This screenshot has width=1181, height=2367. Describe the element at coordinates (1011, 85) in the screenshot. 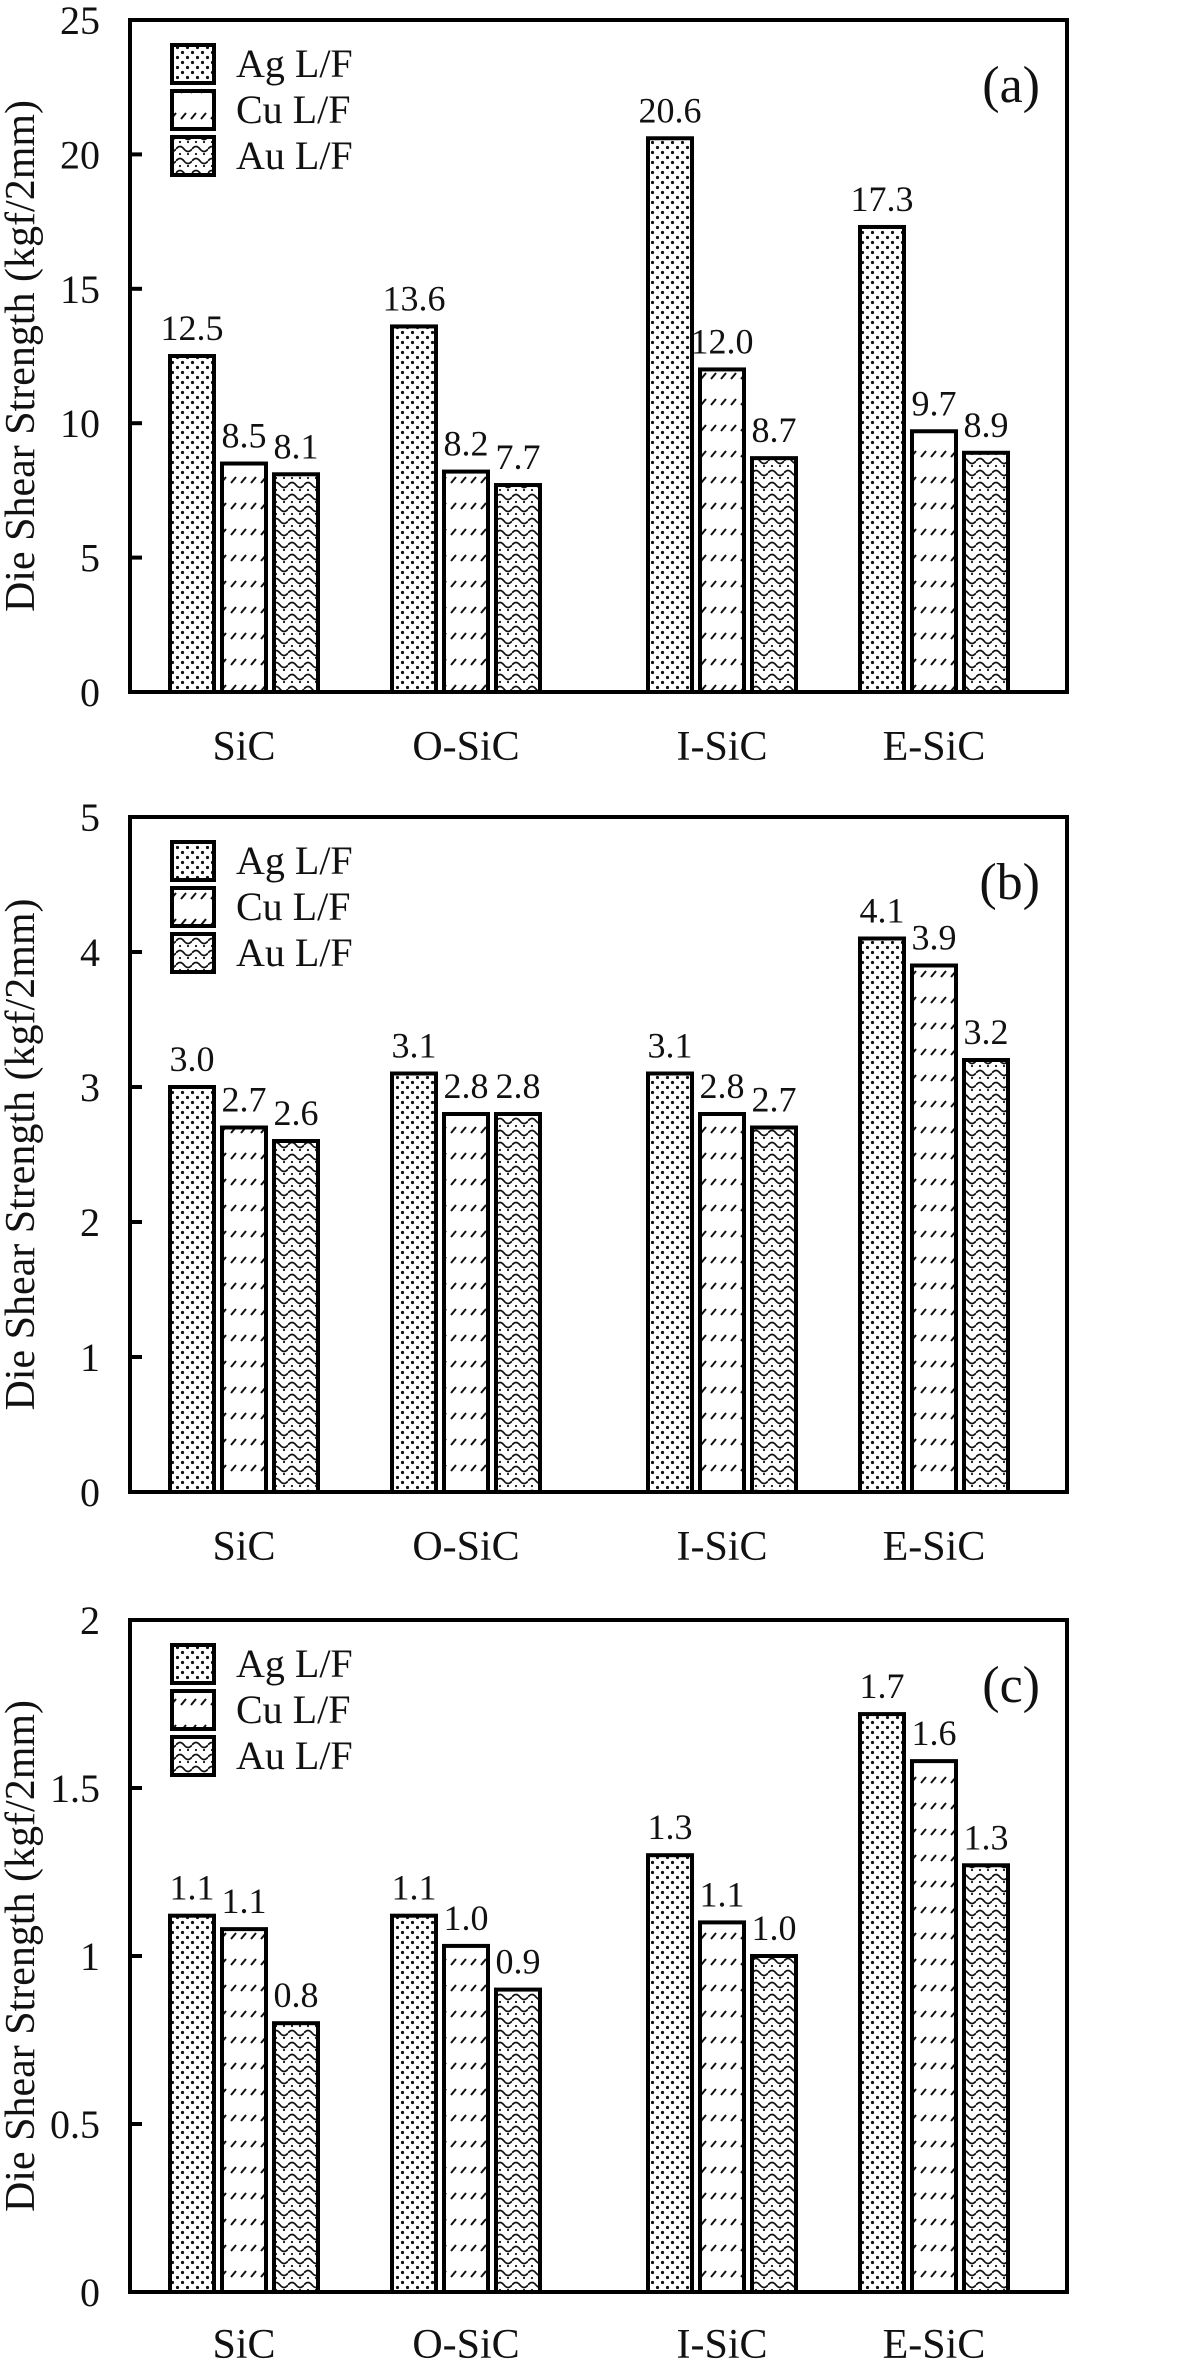

I see `panel-tag: (a)` at that location.